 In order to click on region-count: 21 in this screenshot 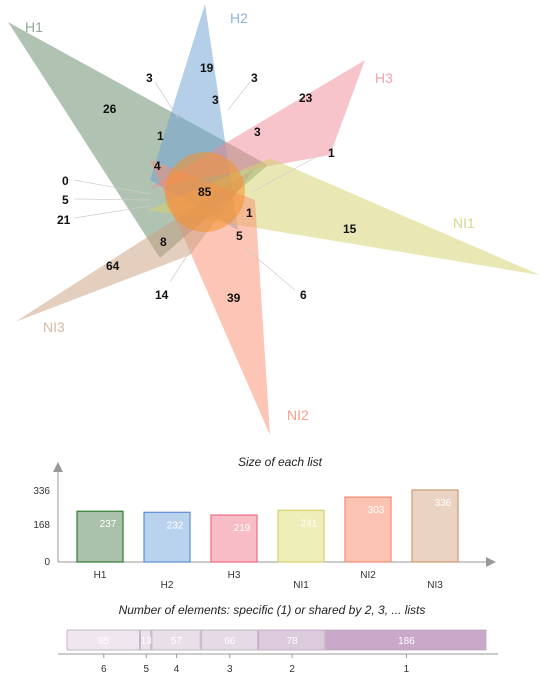, I will do `click(64, 220)`.